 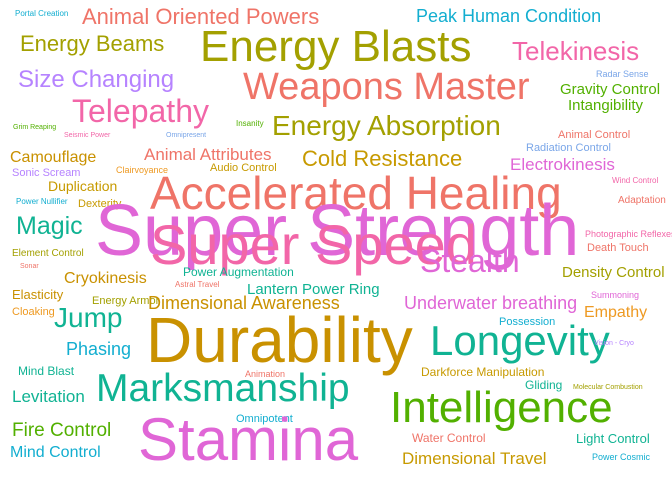 What do you see at coordinates (208, 154) in the screenshot?
I see `word-animal-attributes: Animal Attributes` at bounding box center [208, 154].